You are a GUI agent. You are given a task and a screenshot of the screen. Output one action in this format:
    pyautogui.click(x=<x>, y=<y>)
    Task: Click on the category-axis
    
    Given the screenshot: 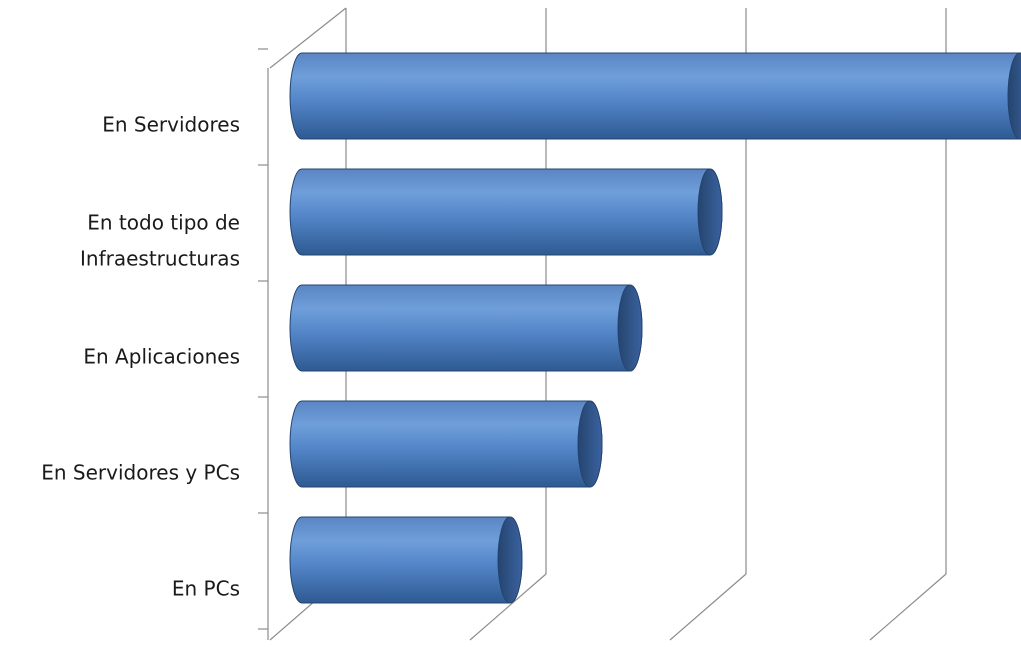 What is the action you would take?
    pyautogui.click(x=263, y=344)
    